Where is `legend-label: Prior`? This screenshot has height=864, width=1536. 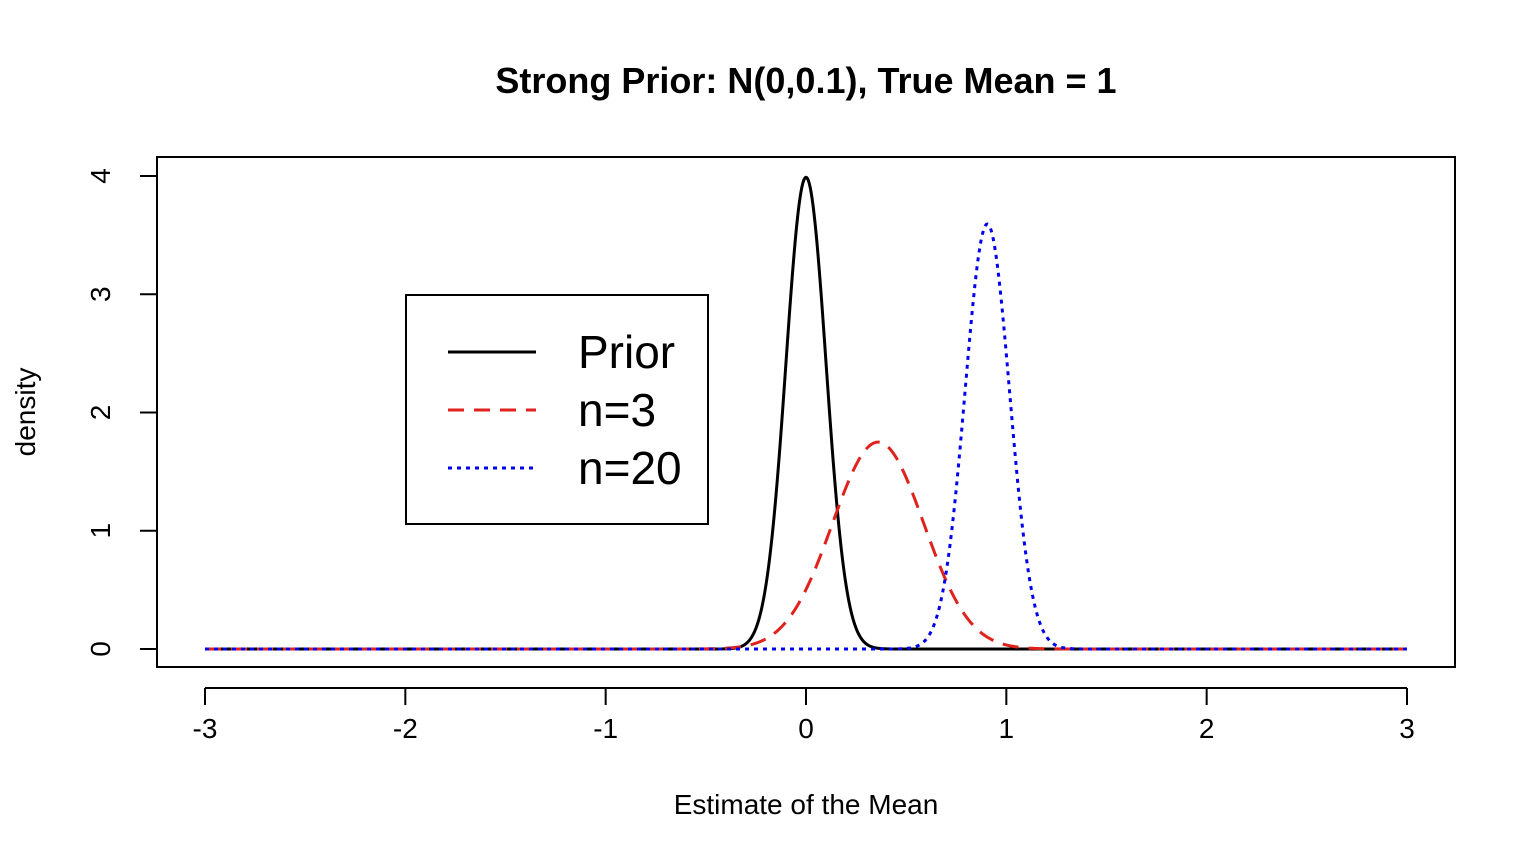 legend-label: Prior is located at coordinates (626, 352).